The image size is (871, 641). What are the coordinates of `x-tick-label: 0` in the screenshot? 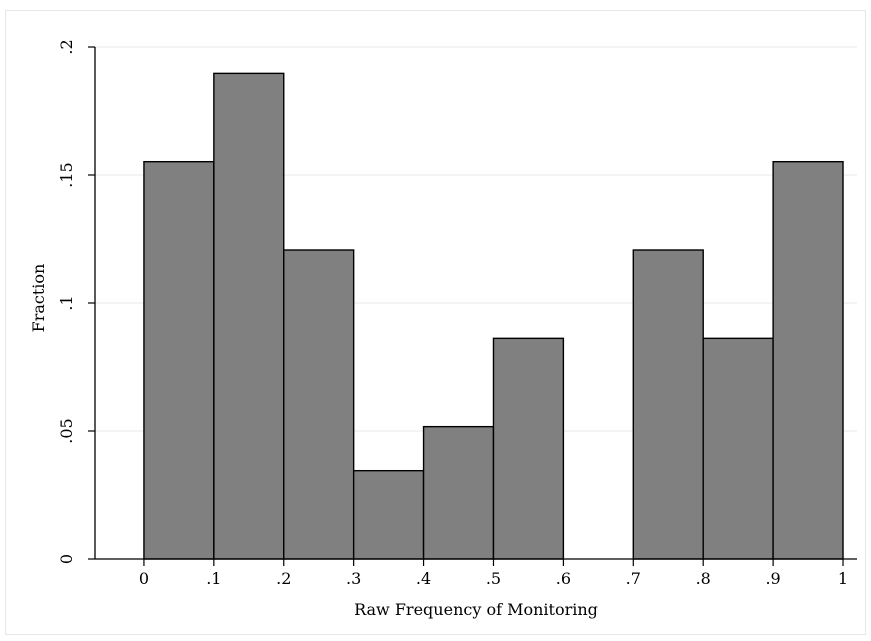 It's located at (144, 578).